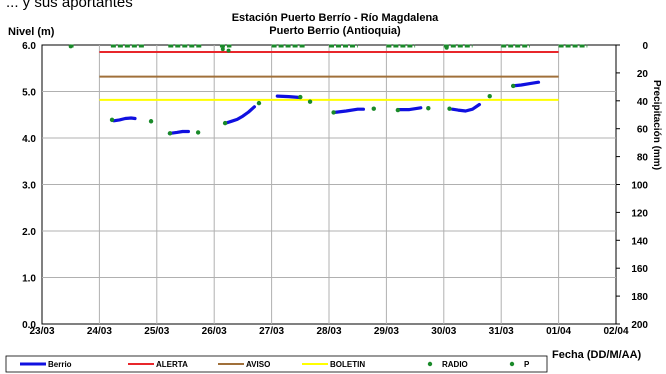  What do you see at coordinates (41, 331) in the screenshot?
I see `x-tick-label: 23/03` at bounding box center [41, 331].